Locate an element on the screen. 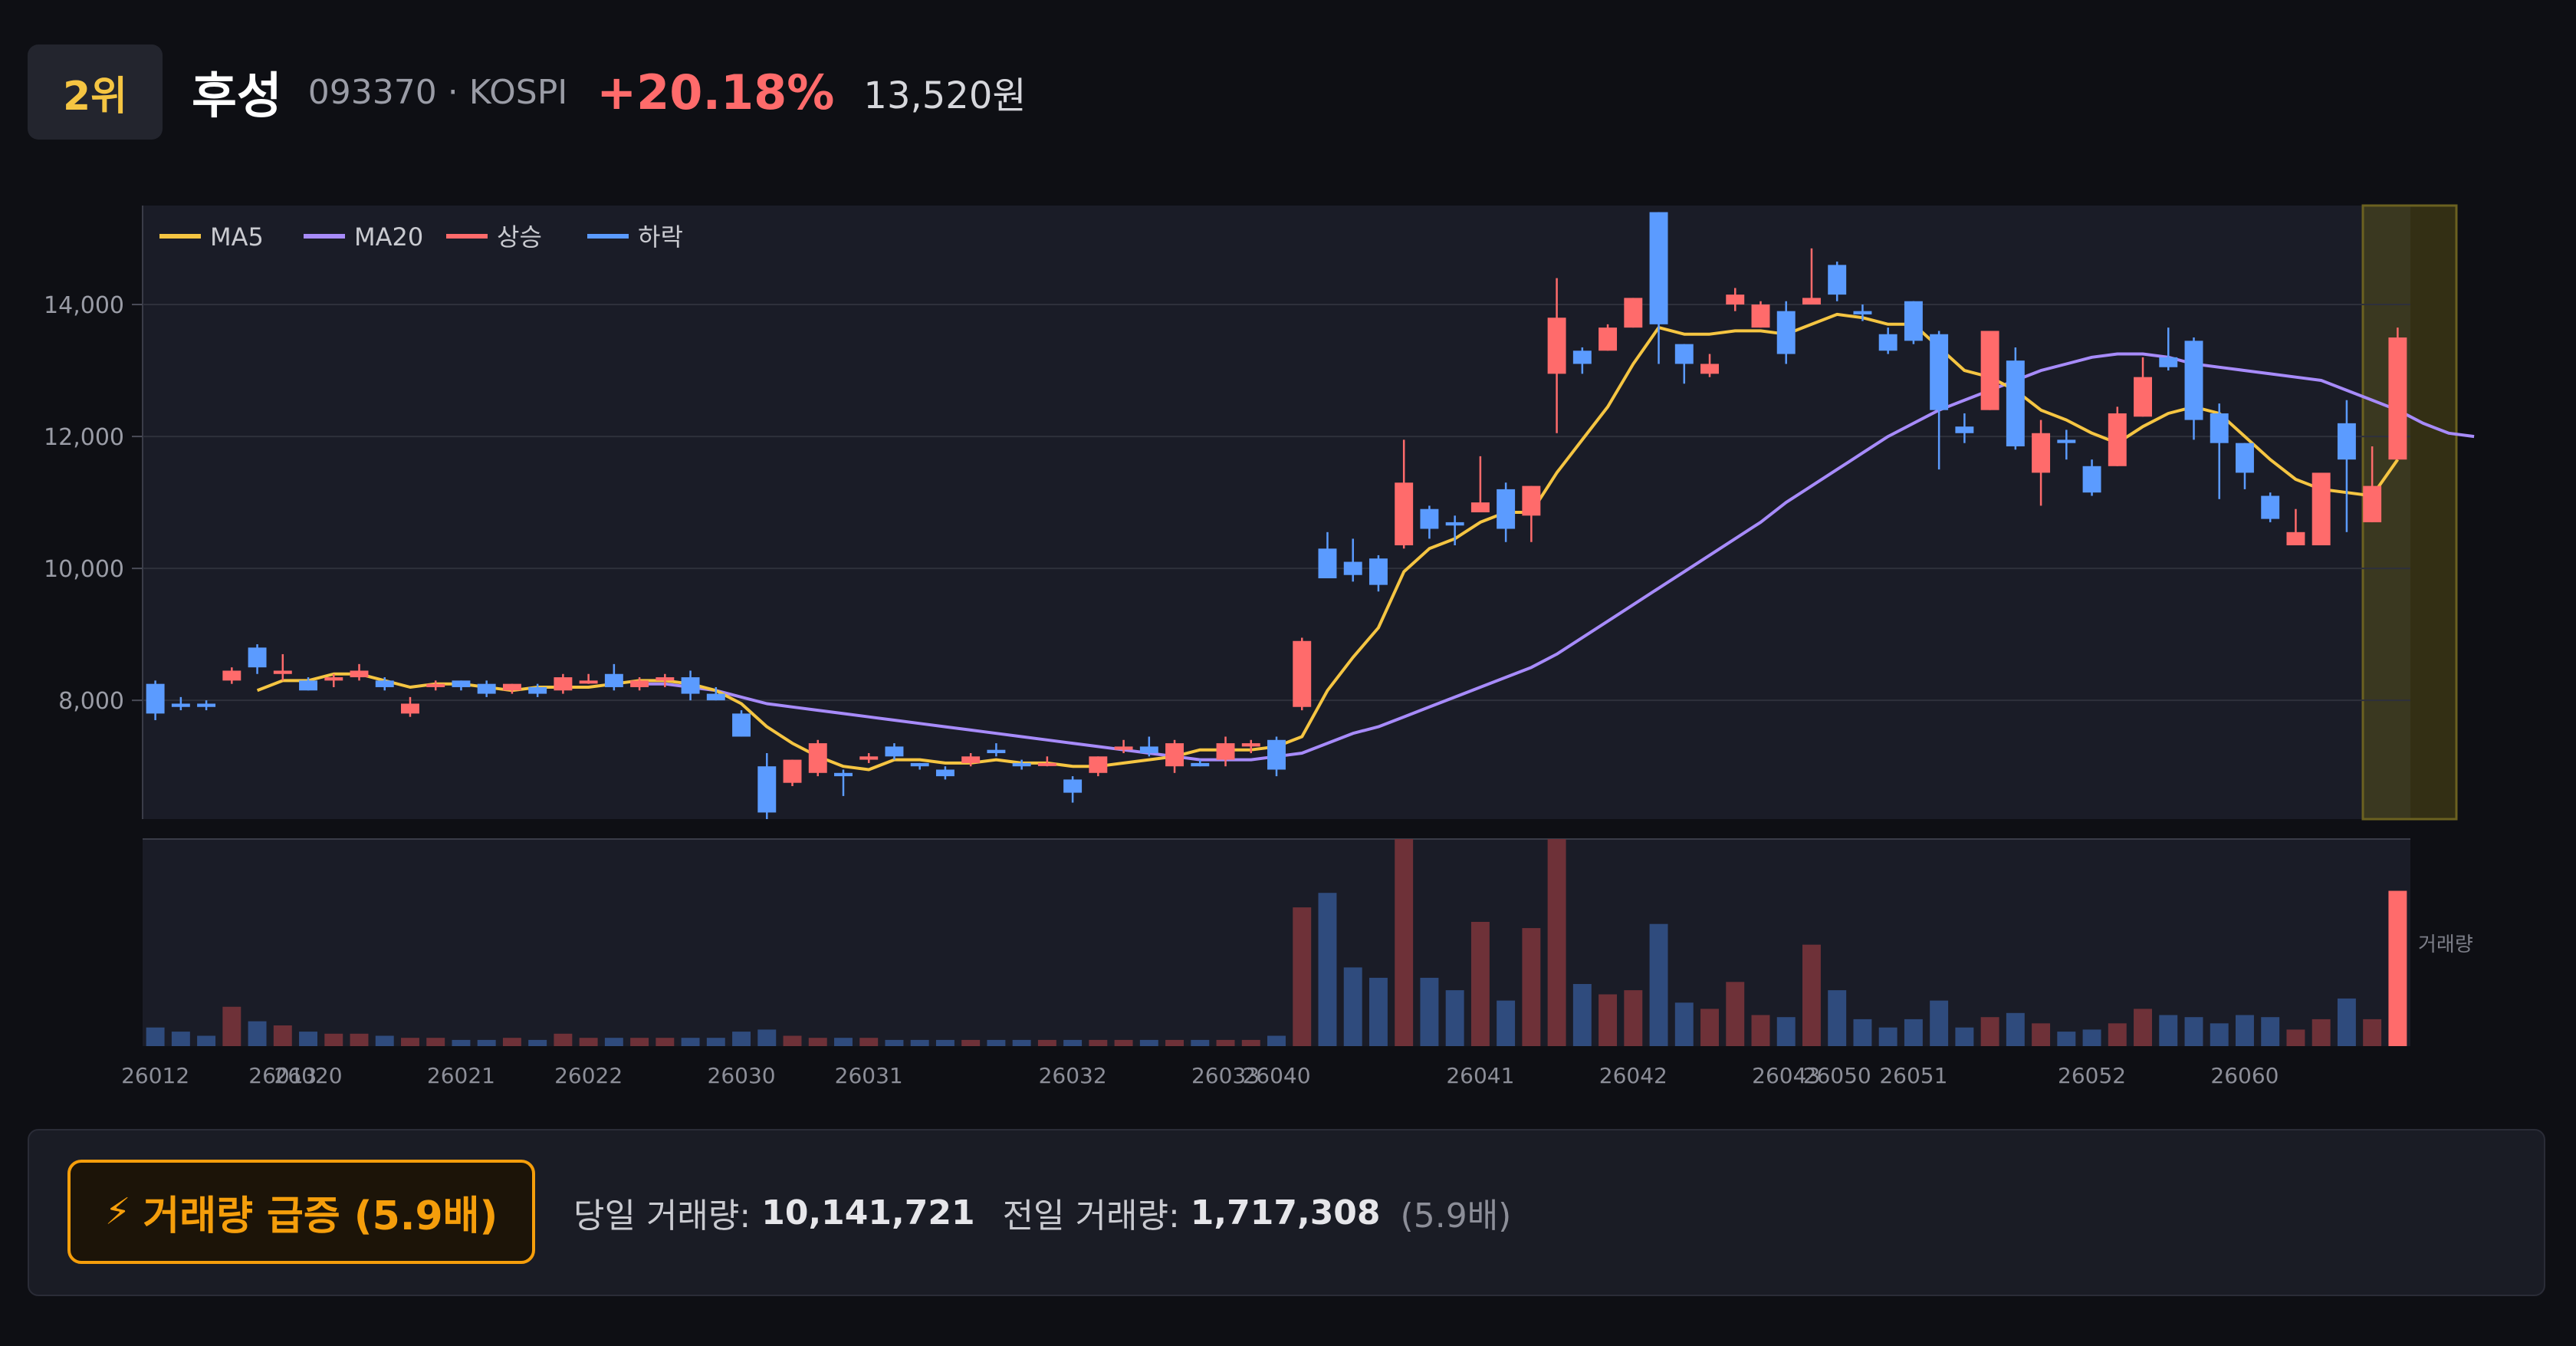  today-volume-value: 10,141,721 is located at coordinates (868, 1212).